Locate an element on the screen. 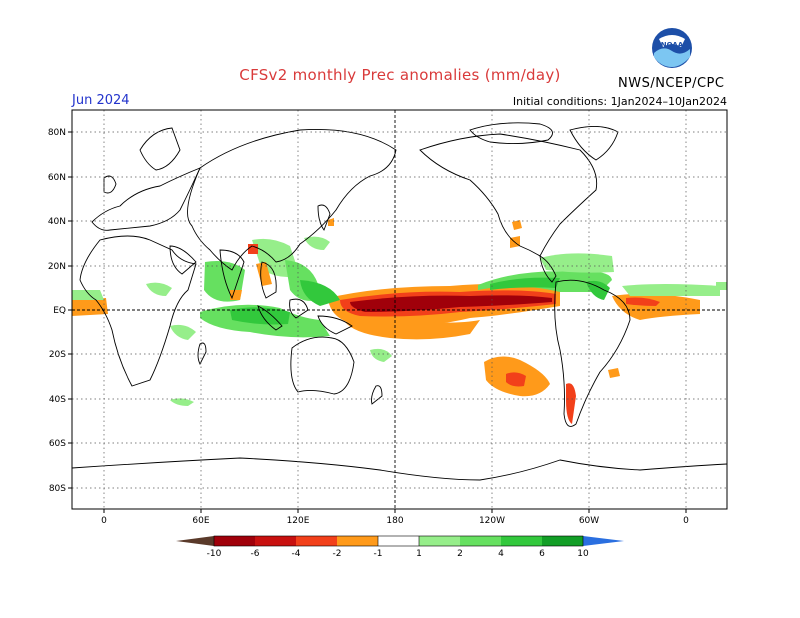 The height and width of the screenshot is (618, 800). andes-dry is located at coordinates (571, 403).